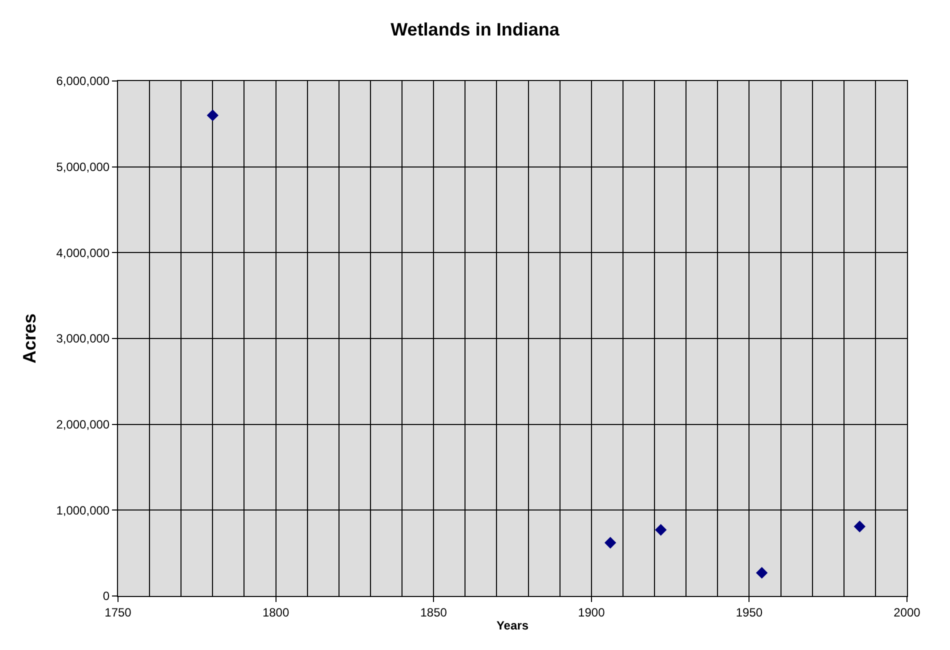  I want to click on x-tick-label: 1850, so click(434, 612).